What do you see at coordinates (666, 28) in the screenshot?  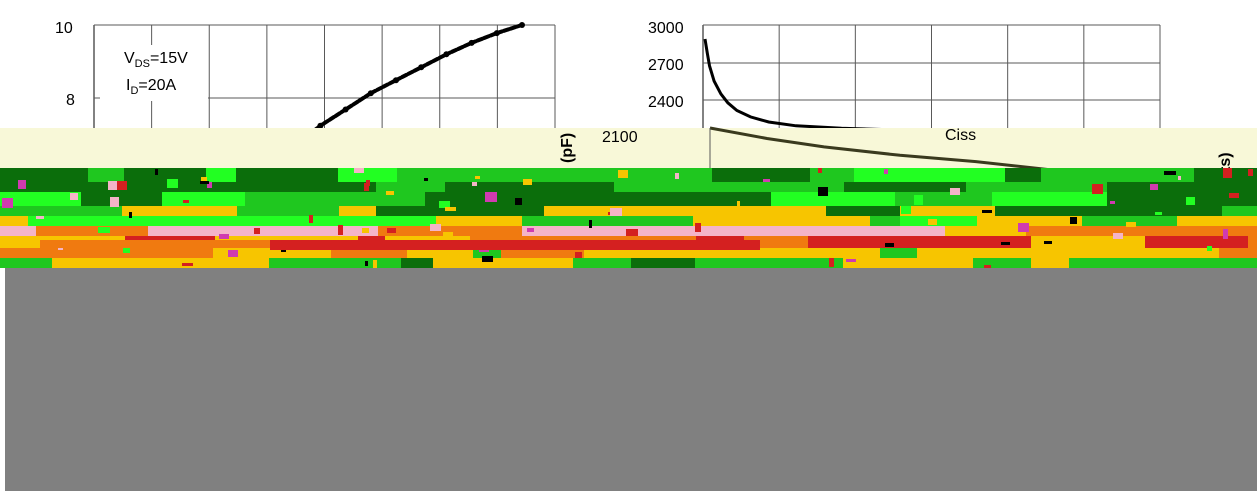 I see `right-y-tick-3000: 3000` at bounding box center [666, 28].